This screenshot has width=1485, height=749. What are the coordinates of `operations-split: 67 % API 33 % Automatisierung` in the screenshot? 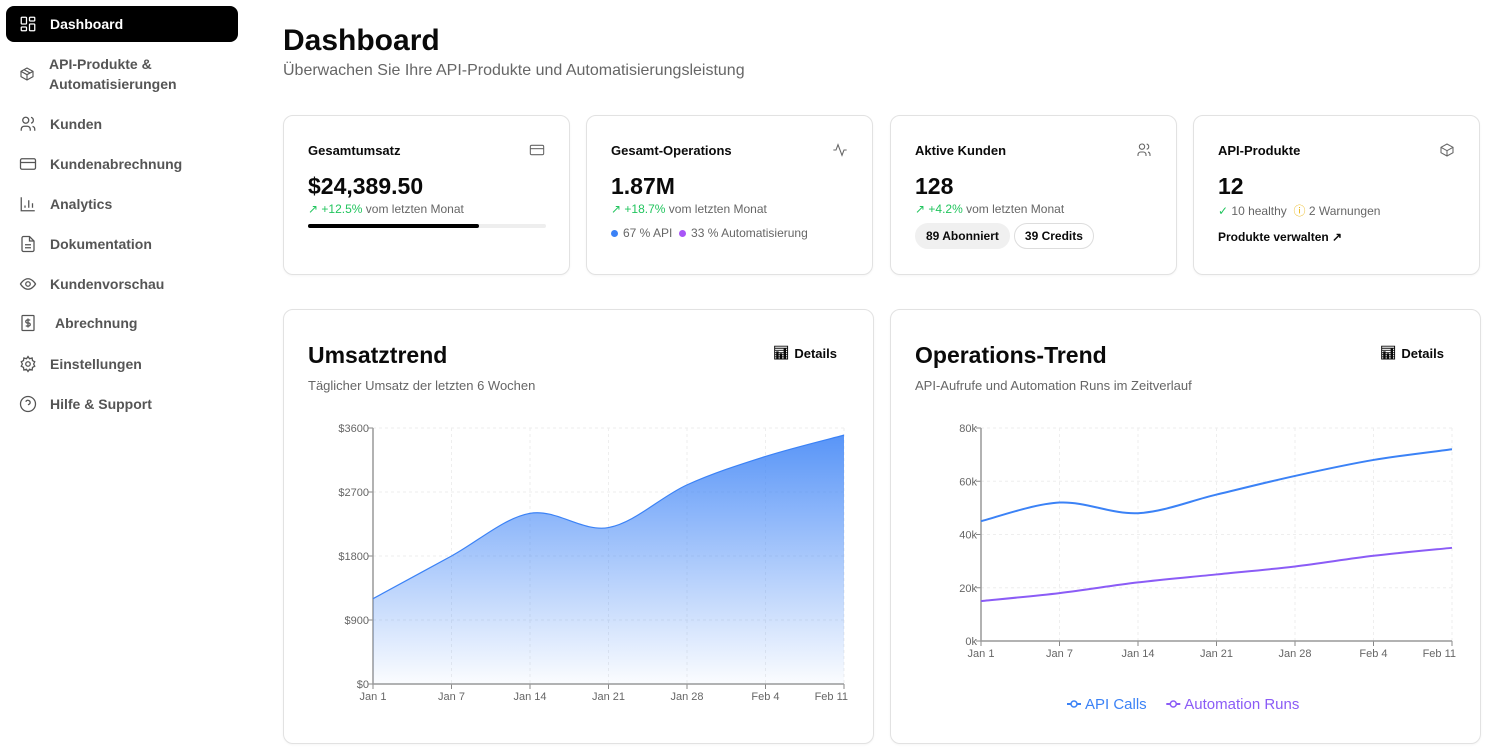 It's located at (709, 233).